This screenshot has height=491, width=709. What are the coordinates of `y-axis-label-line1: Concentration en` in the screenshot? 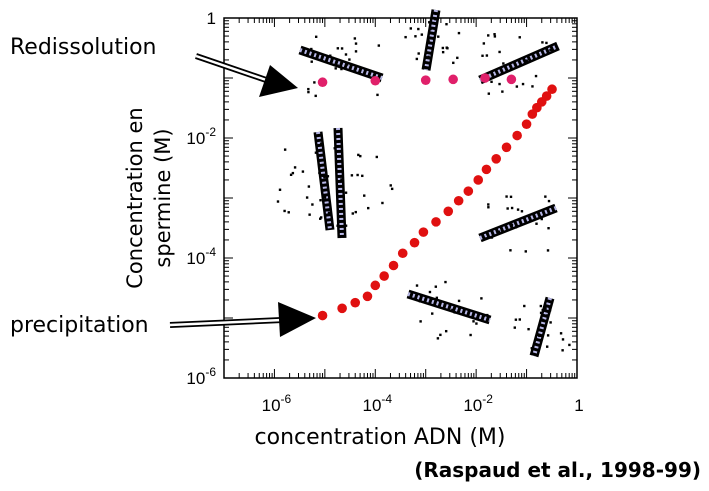 It's located at (135, 197).